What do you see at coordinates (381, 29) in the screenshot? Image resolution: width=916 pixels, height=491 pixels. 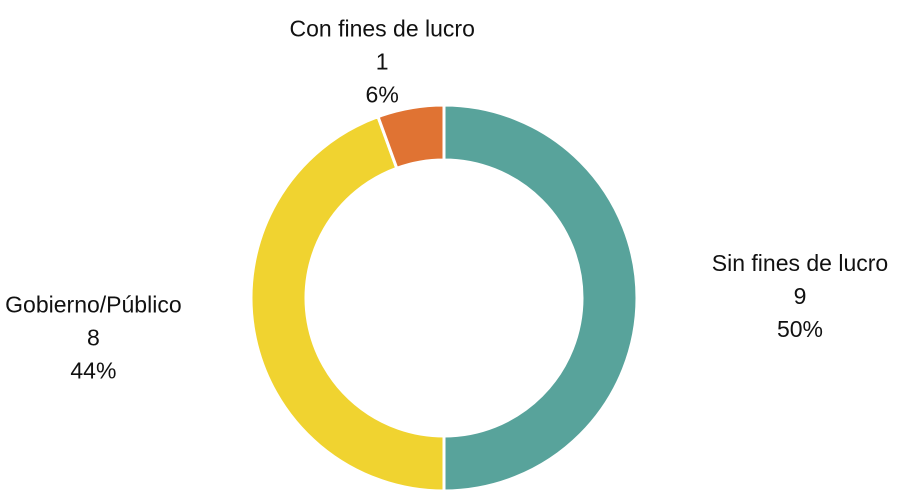 I see `slice-category-label: Con fines de lucro` at bounding box center [381, 29].